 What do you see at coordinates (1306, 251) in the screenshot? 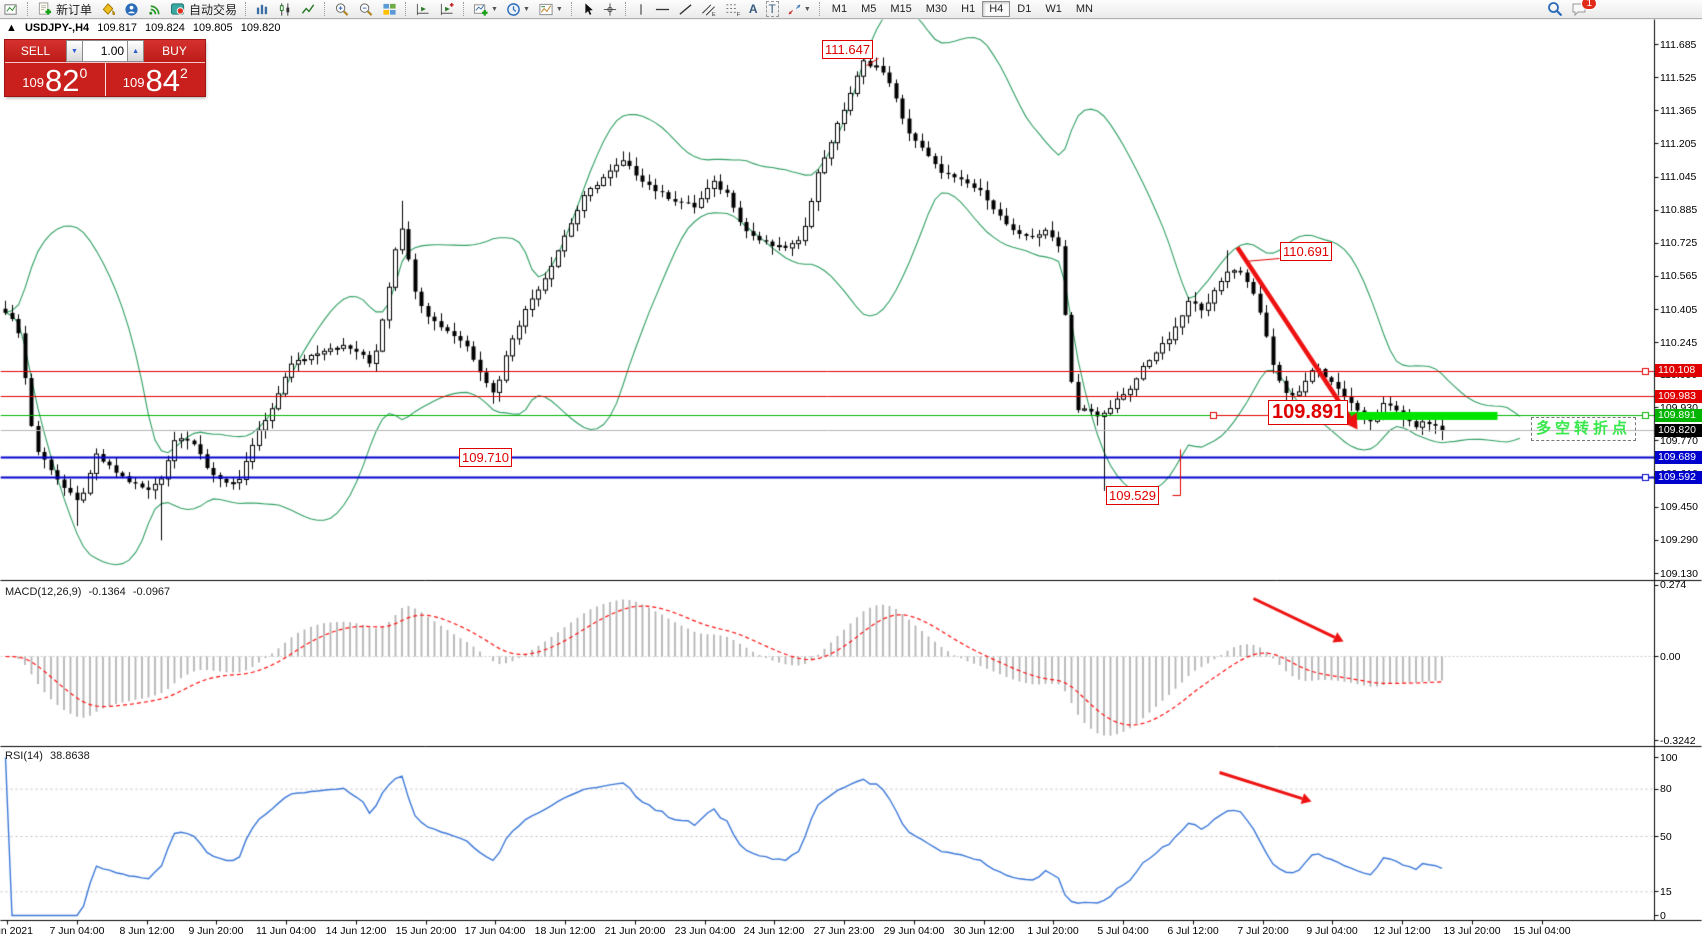
I see `chart-annotation: 110.691` at bounding box center [1306, 251].